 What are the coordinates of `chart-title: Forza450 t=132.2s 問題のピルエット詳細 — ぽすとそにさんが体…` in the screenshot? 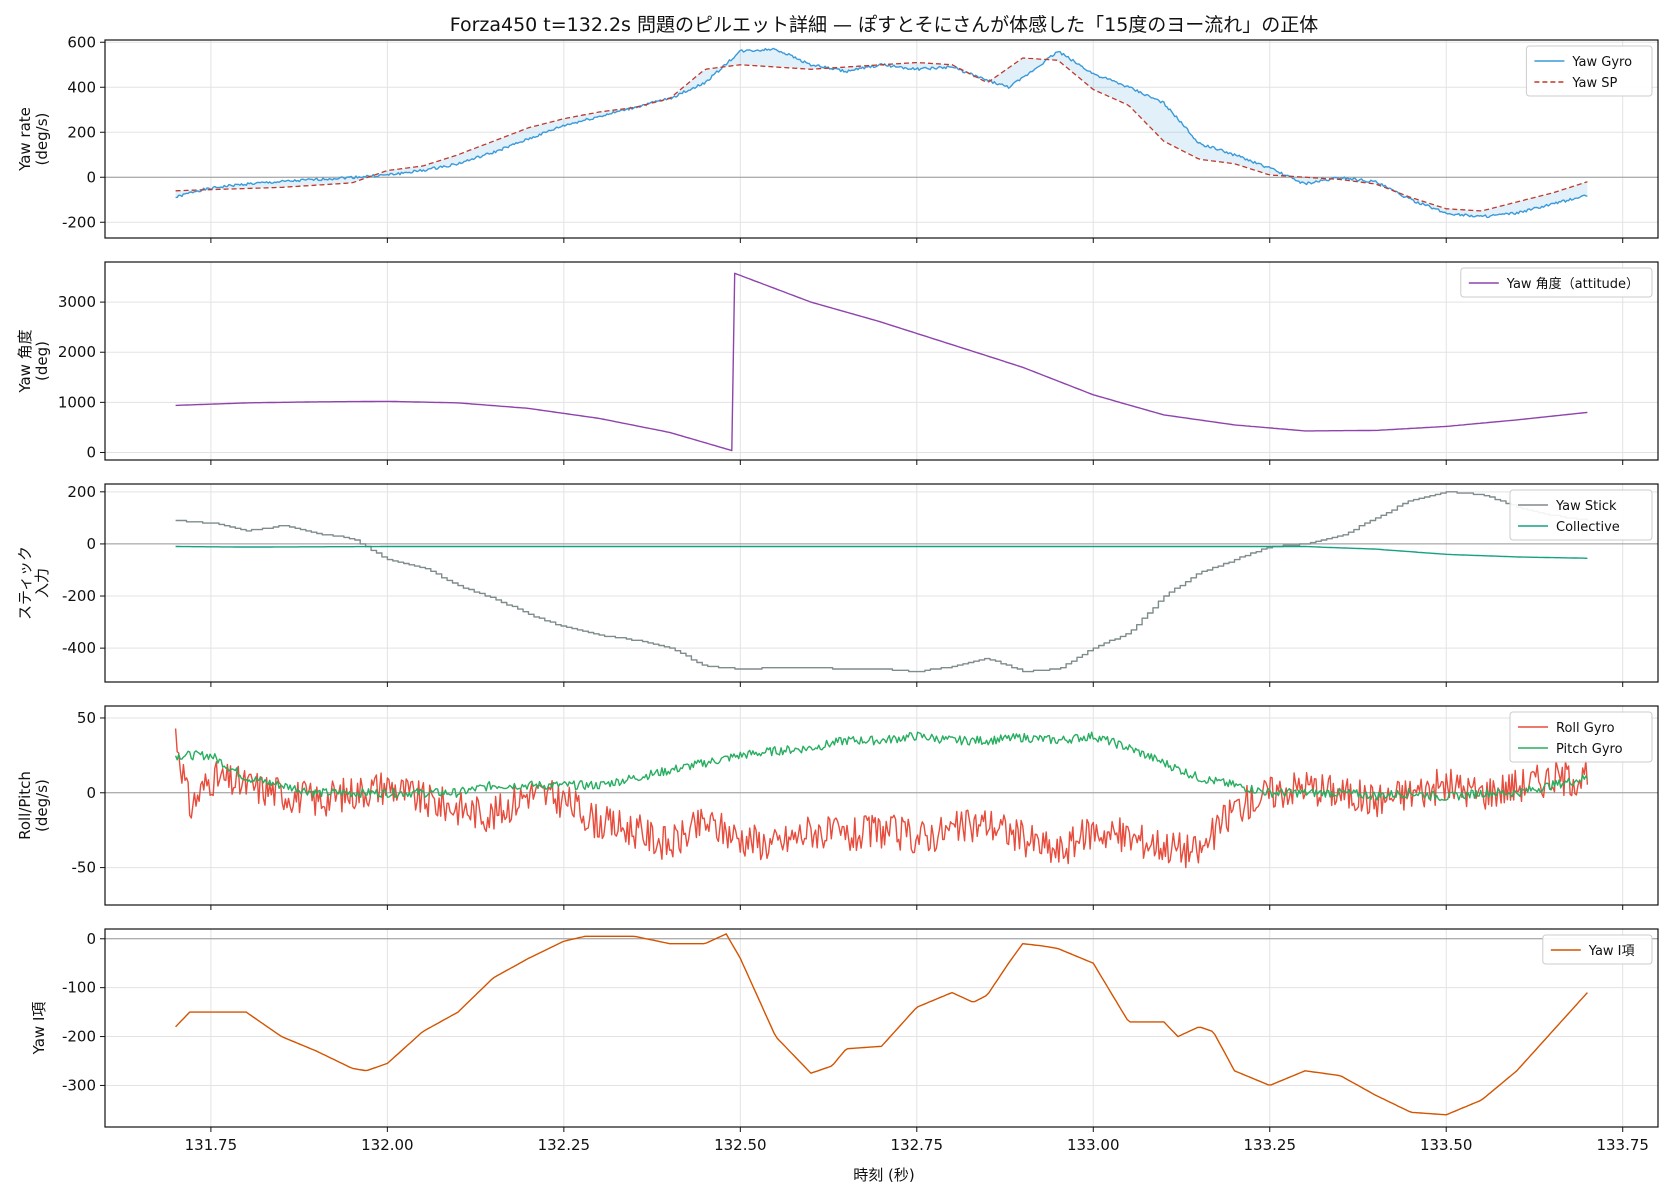 It's located at (884, 25).